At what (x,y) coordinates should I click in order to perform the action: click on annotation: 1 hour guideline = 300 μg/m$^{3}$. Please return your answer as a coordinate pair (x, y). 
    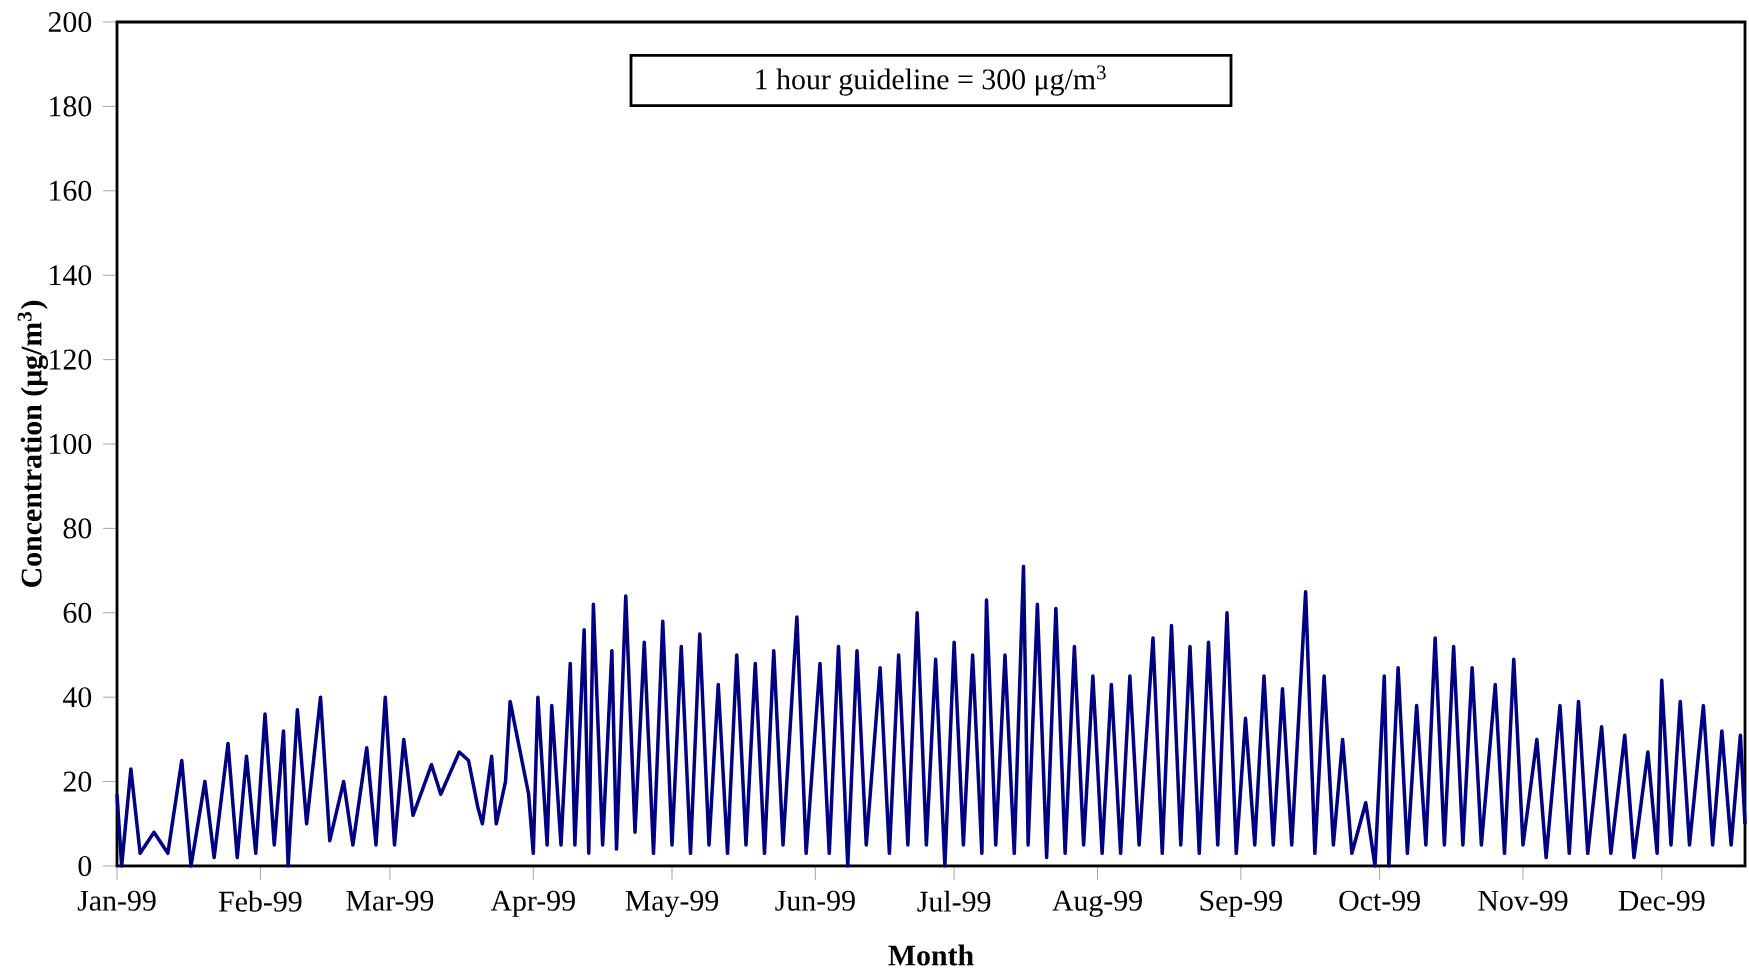
    Looking at the image, I should click on (931, 80).